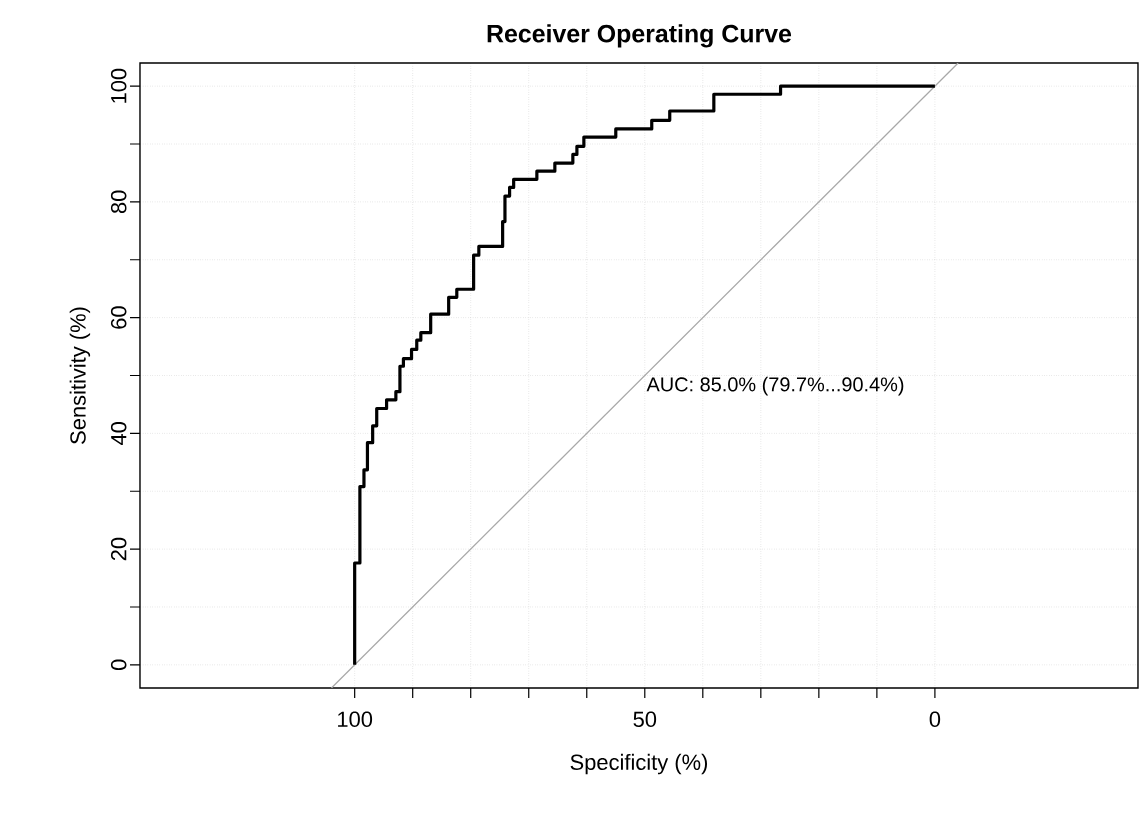  What do you see at coordinates (118, 85) in the screenshot?
I see `y-tick-label: 100` at bounding box center [118, 85].